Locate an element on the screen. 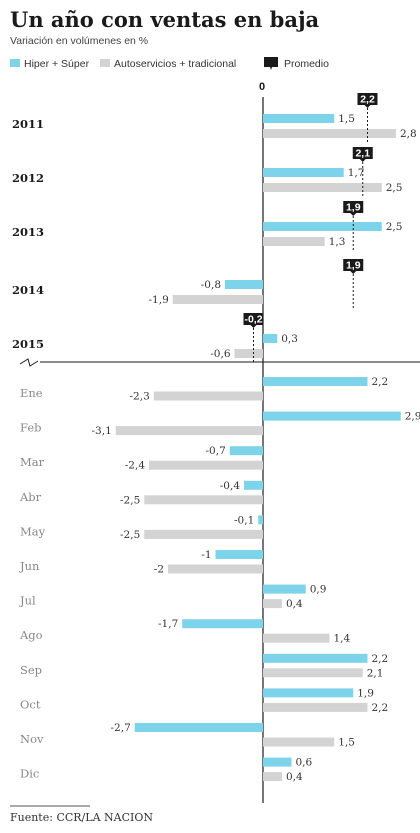  year-2011-hiper-bar-value: 1,5 is located at coordinates (346, 119).